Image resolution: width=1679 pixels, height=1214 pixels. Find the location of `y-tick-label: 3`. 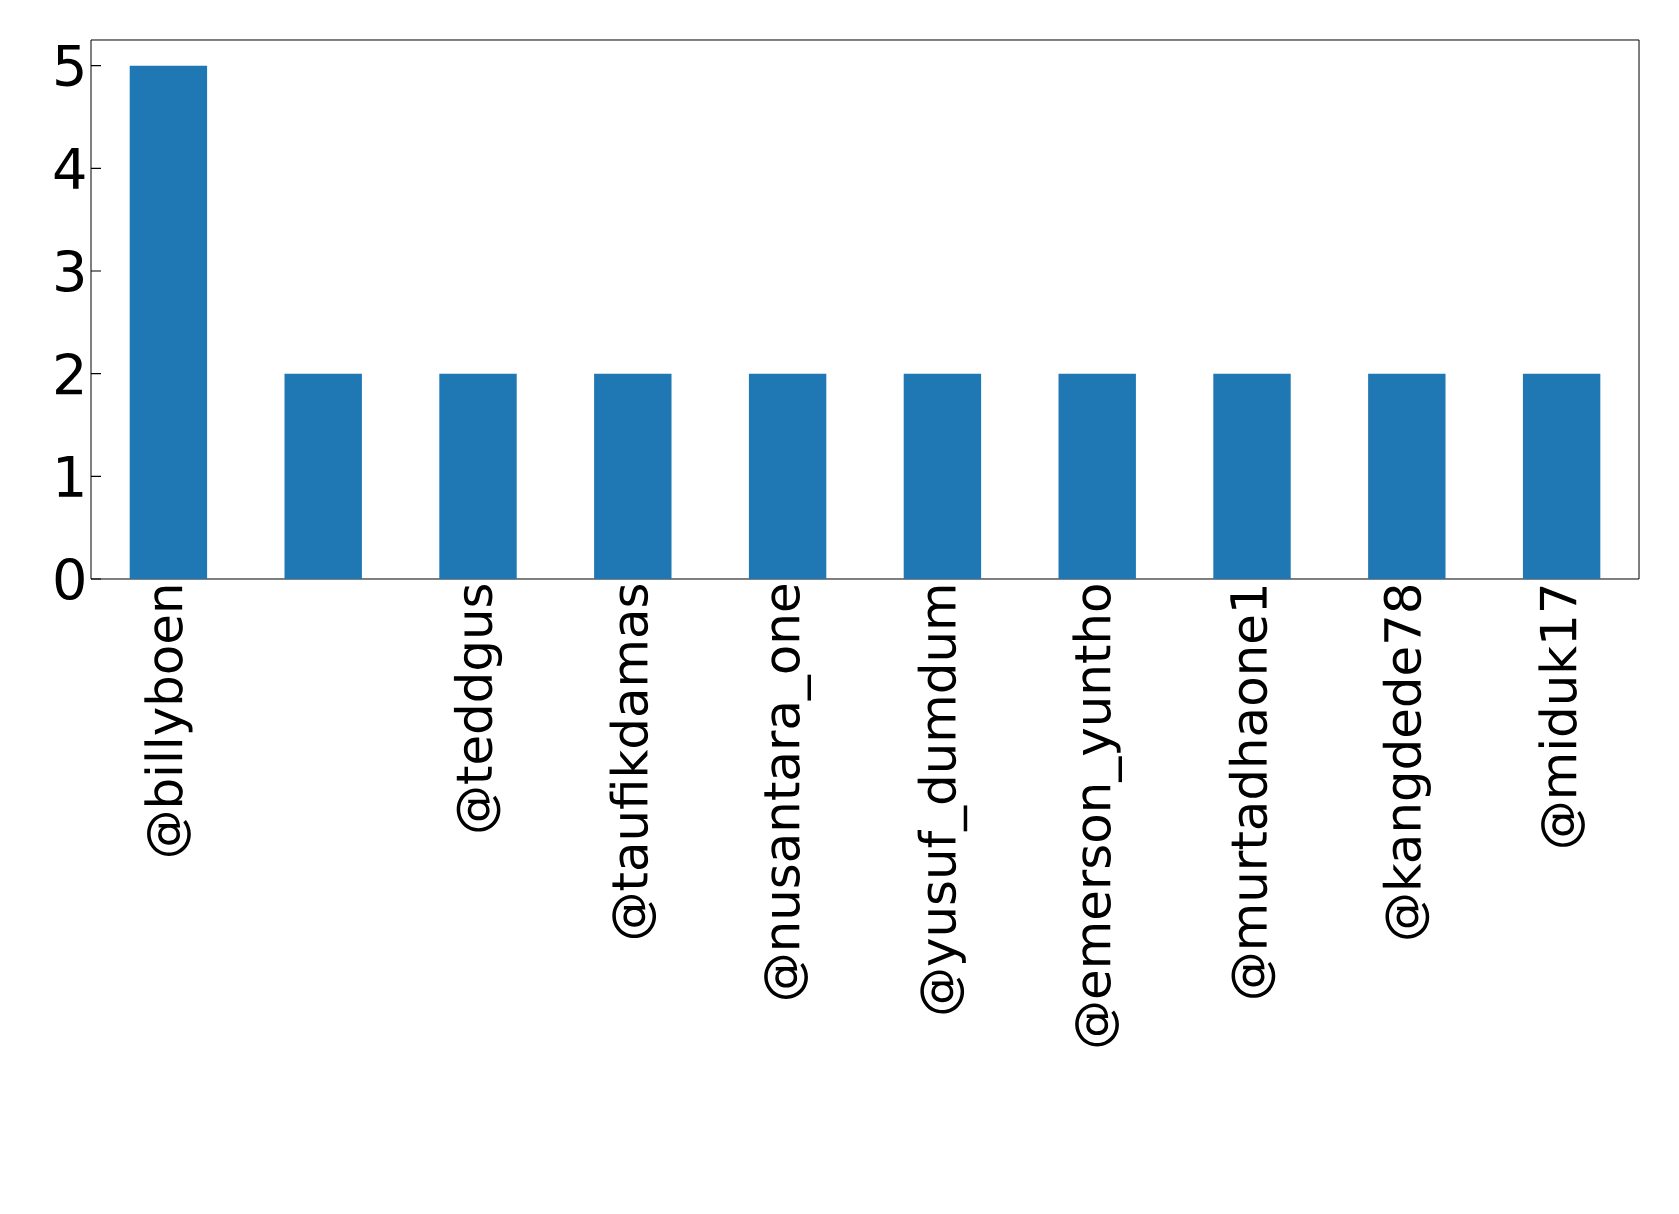

y-tick-label: 3 is located at coordinates (70, 271).